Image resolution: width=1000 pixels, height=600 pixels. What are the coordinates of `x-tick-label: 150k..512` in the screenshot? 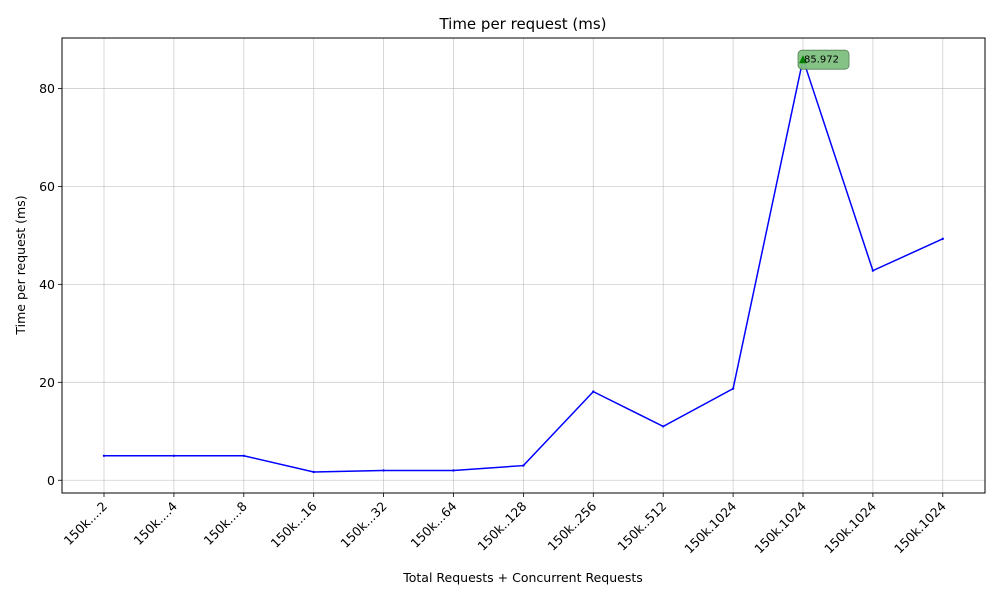 It's located at (641, 526).